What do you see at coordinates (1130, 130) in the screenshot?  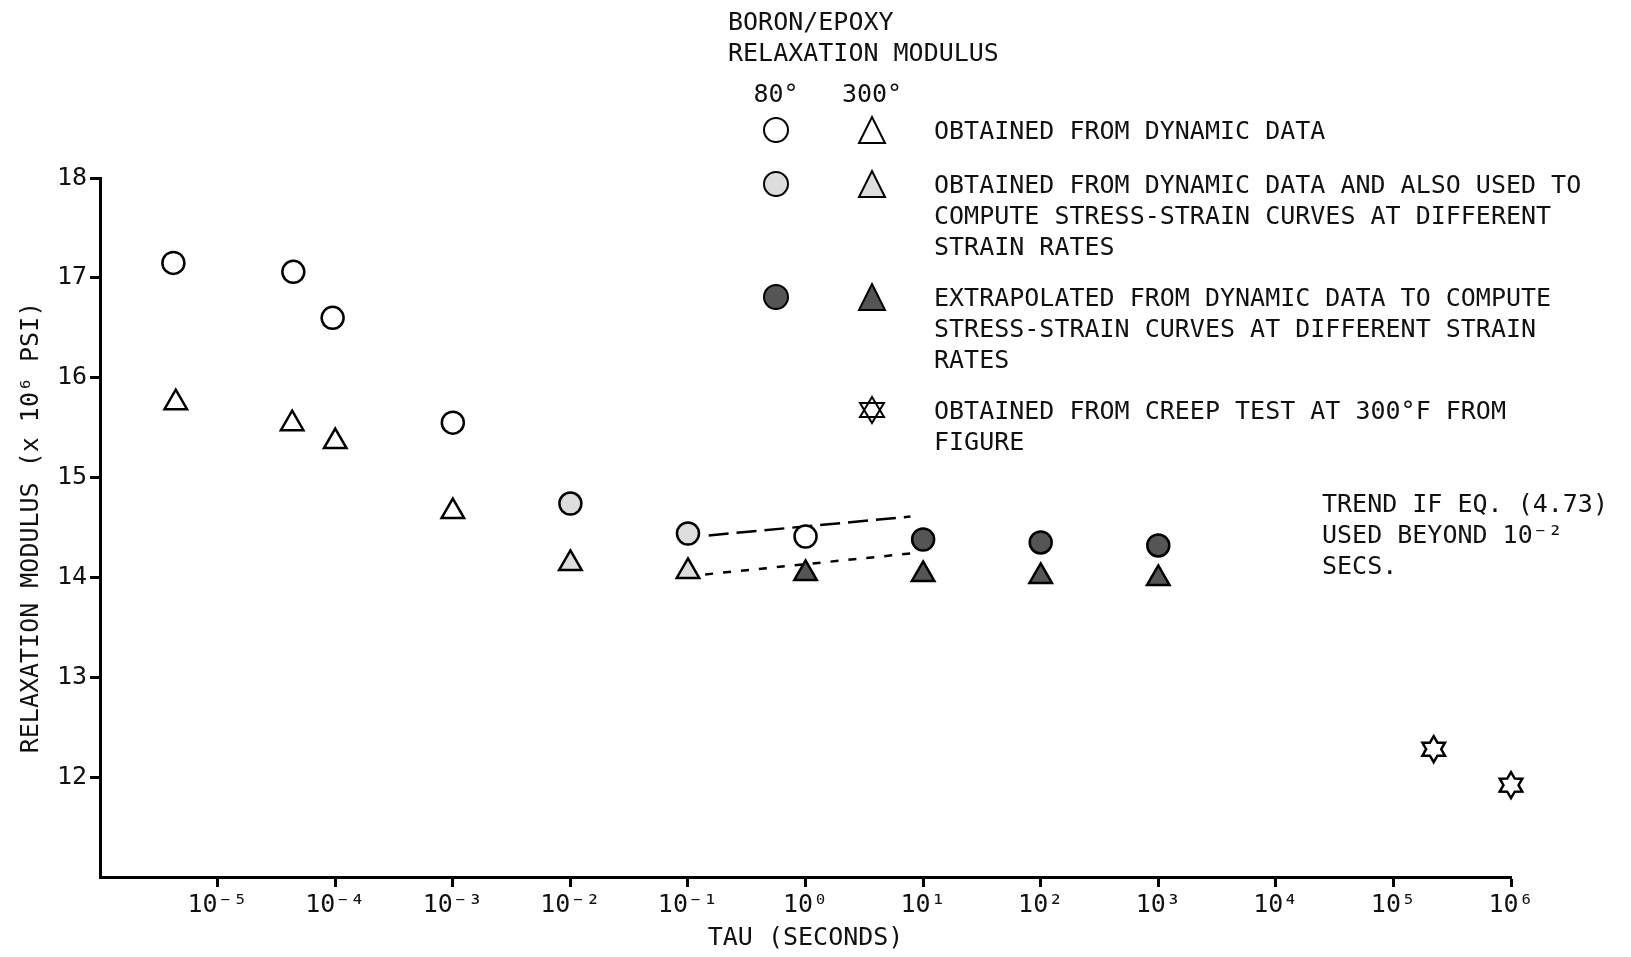 I see `text: OBTAINED FROM DYNAMIC DATA` at bounding box center [1130, 130].